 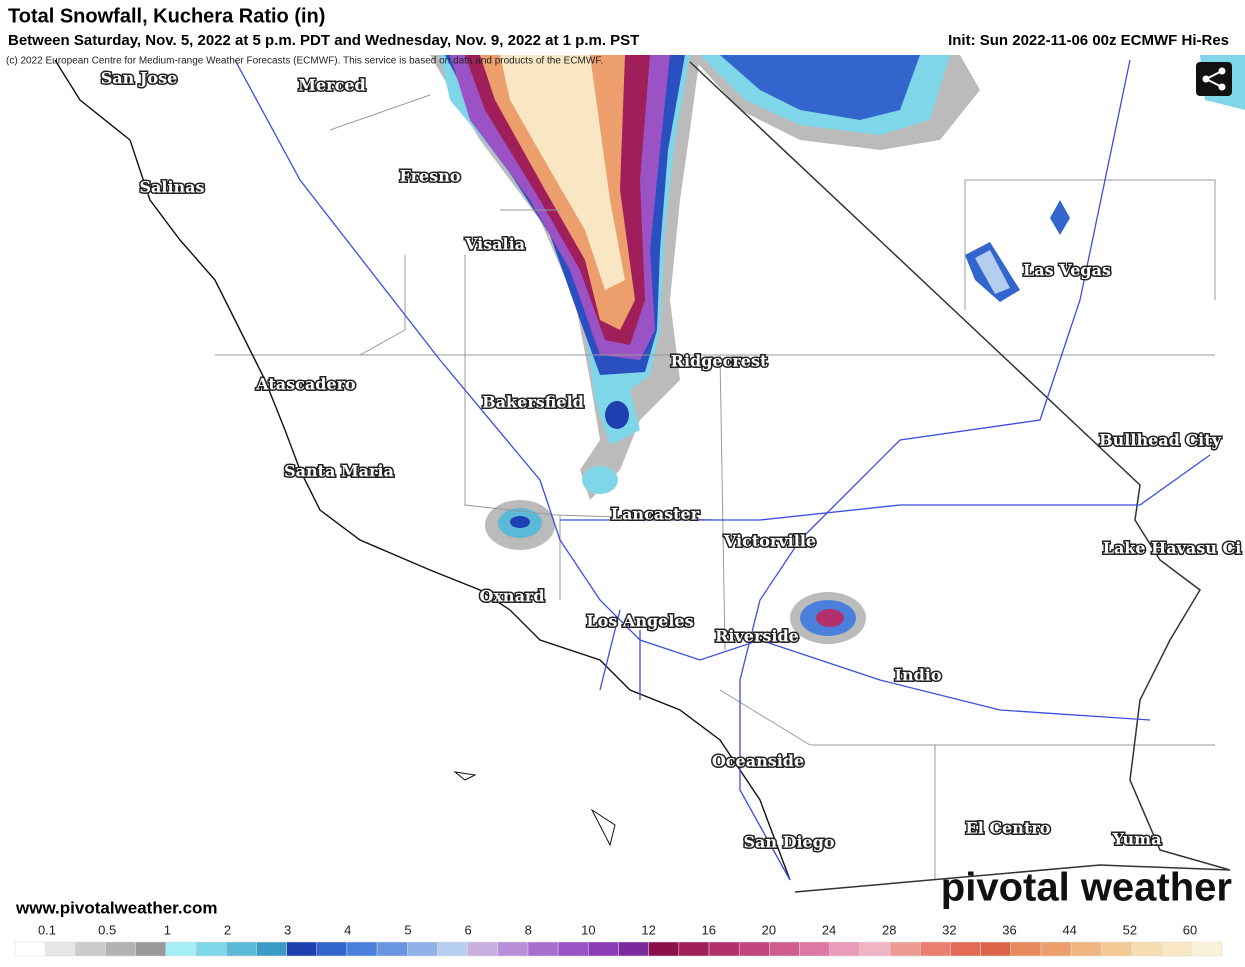 I want to click on colorbar-label: 5, so click(x=407, y=929).